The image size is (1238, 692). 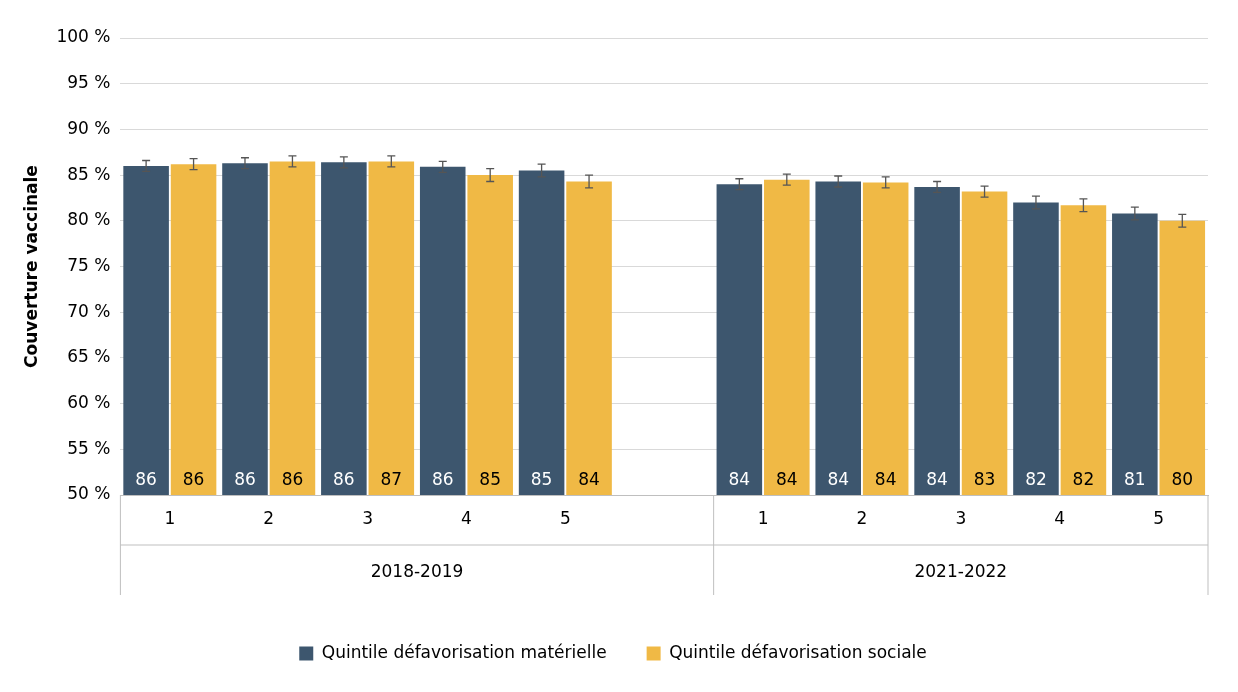 I want to click on y-tick-label: 55 %, so click(x=89, y=447).